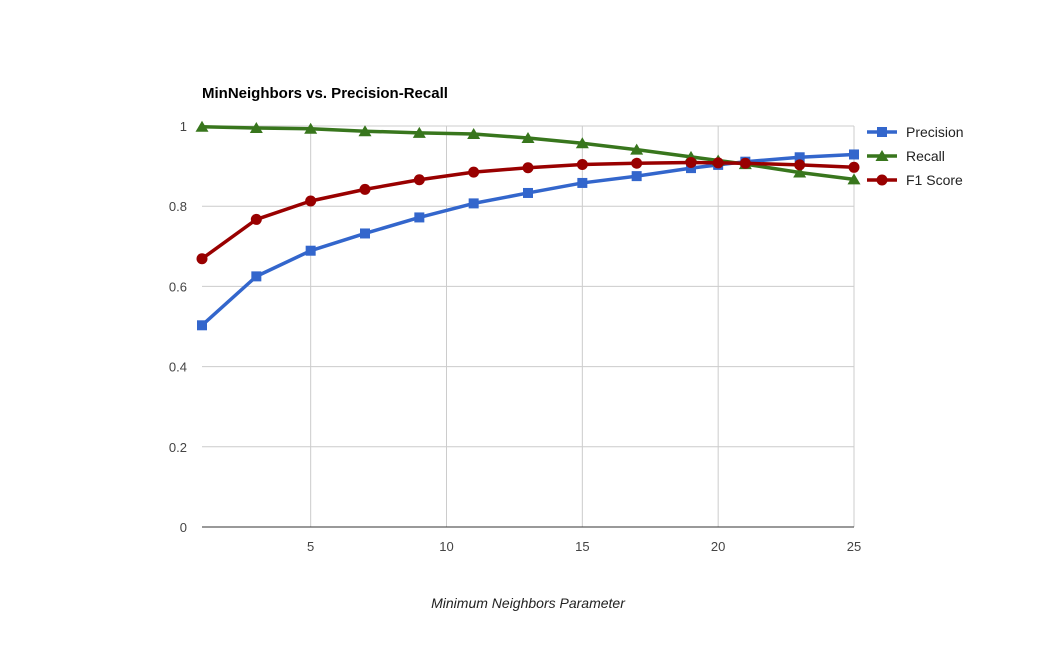 The width and height of the screenshot is (1056, 653). I want to click on y-tick-label: 0.6, so click(178, 286).